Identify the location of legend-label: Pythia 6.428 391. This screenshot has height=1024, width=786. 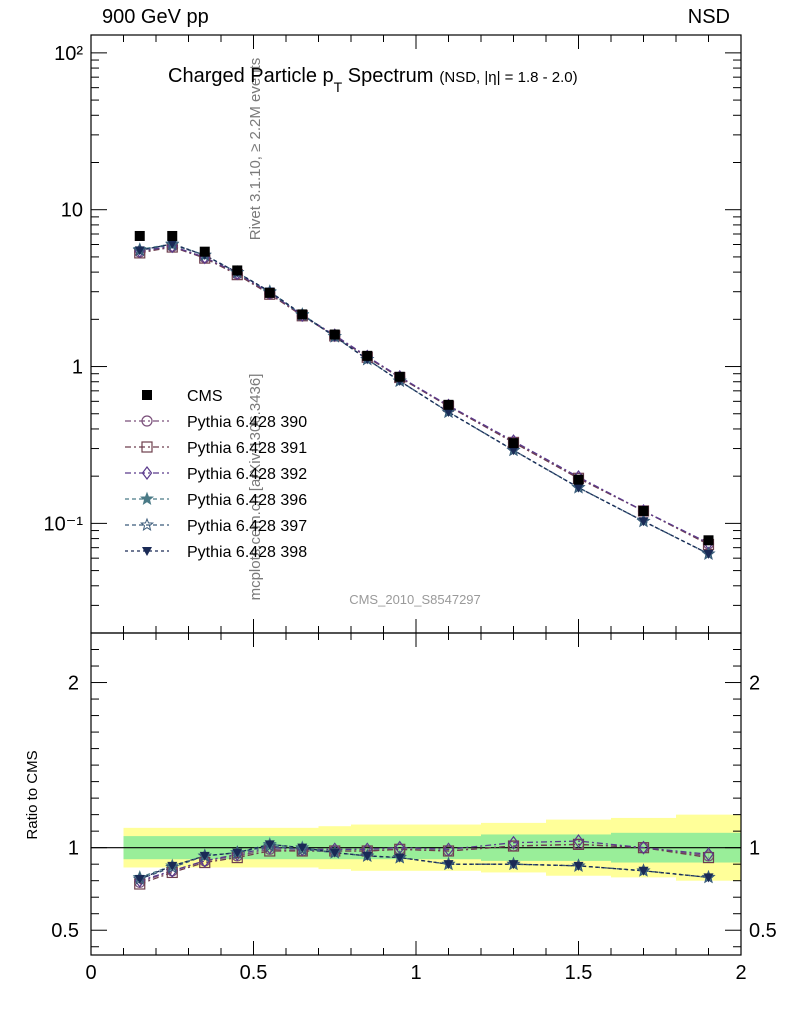
(247, 448).